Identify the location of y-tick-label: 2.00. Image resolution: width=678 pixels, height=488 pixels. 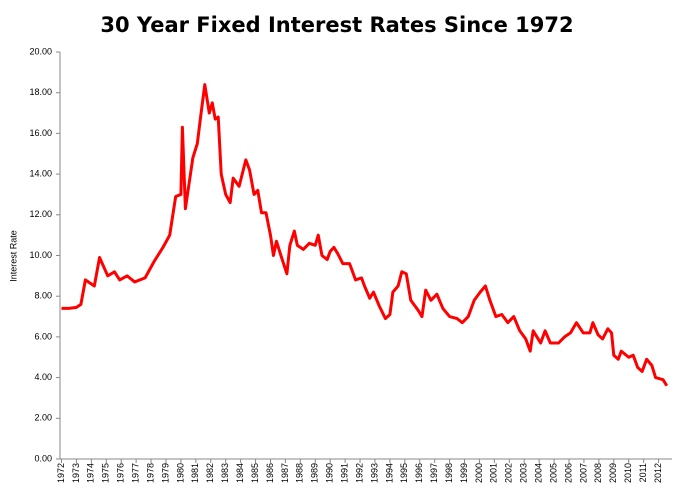
(43, 418).